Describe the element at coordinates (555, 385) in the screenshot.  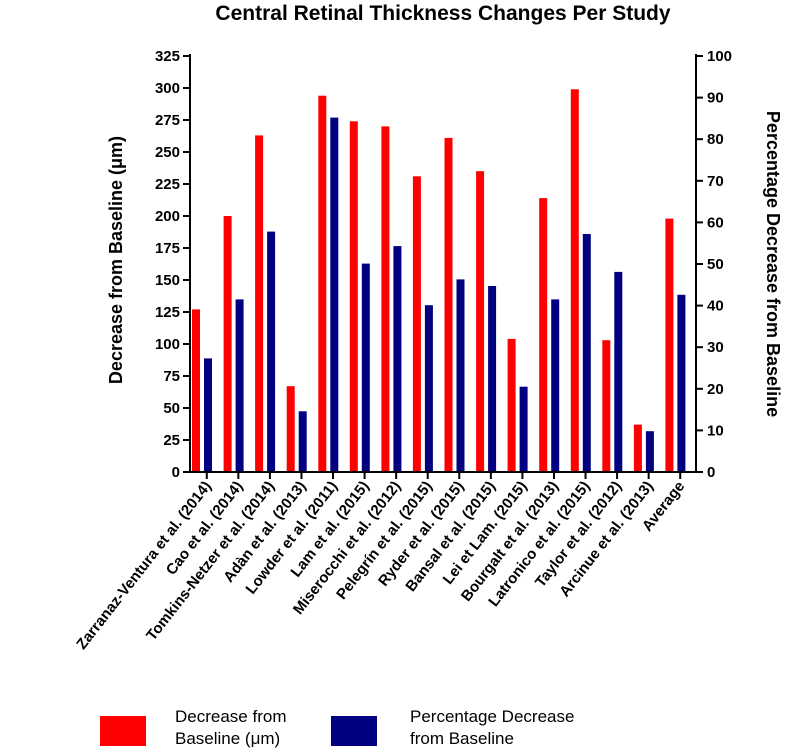
I see `bar-percentage-bourgalt-et-al-2013` at that location.